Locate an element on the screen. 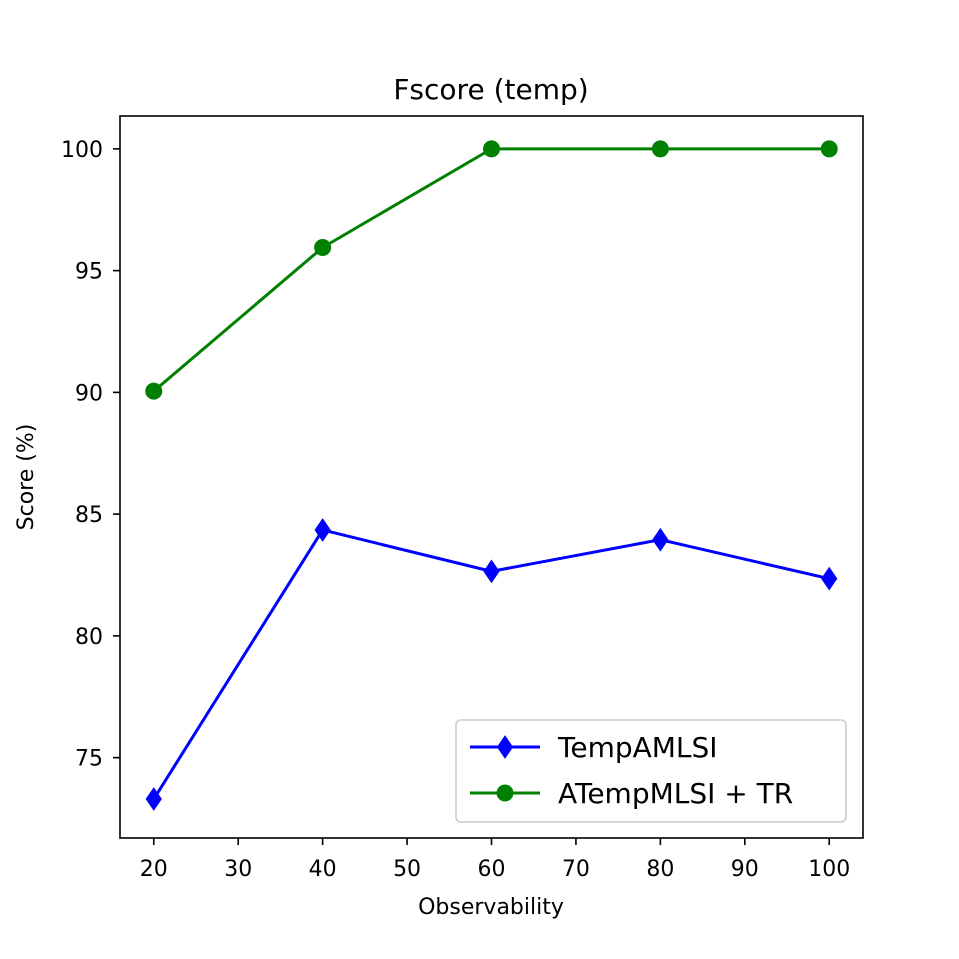 The height and width of the screenshot is (959, 959). x-tick-label: 80 is located at coordinates (660, 869).